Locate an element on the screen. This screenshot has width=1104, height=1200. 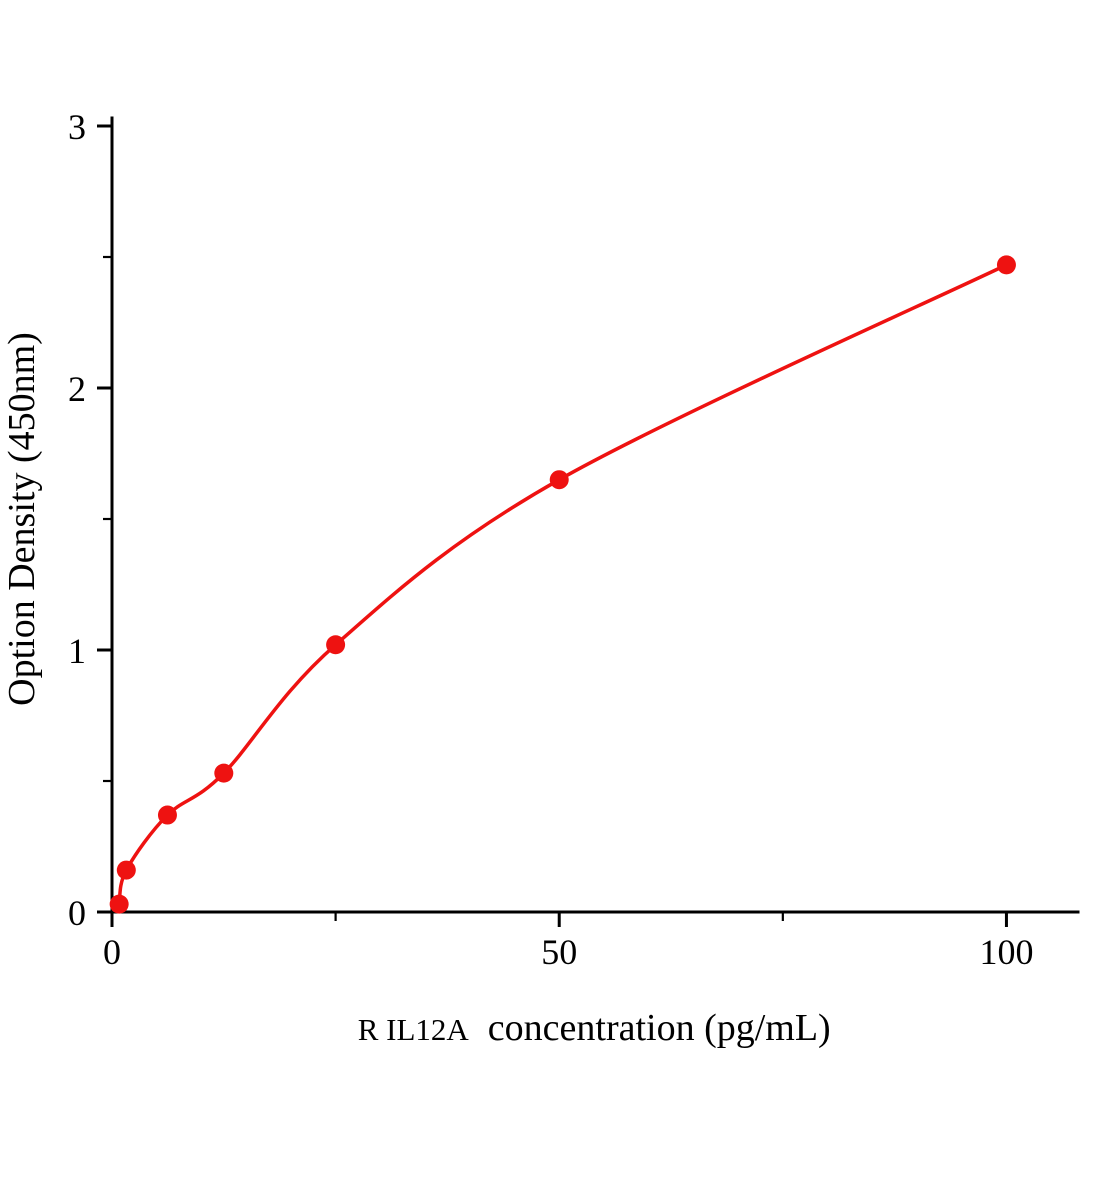
x-axis-label: R IL12A concentration (pg/mL) is located at coordinates (594, 1028).